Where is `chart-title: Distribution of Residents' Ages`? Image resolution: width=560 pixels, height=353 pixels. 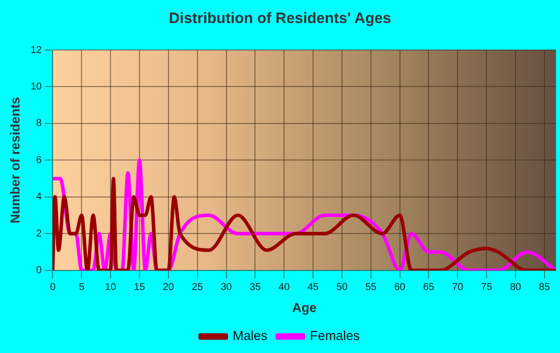
chart-title: Distribution of Residents' Ages is located at coordinates (280, 19).